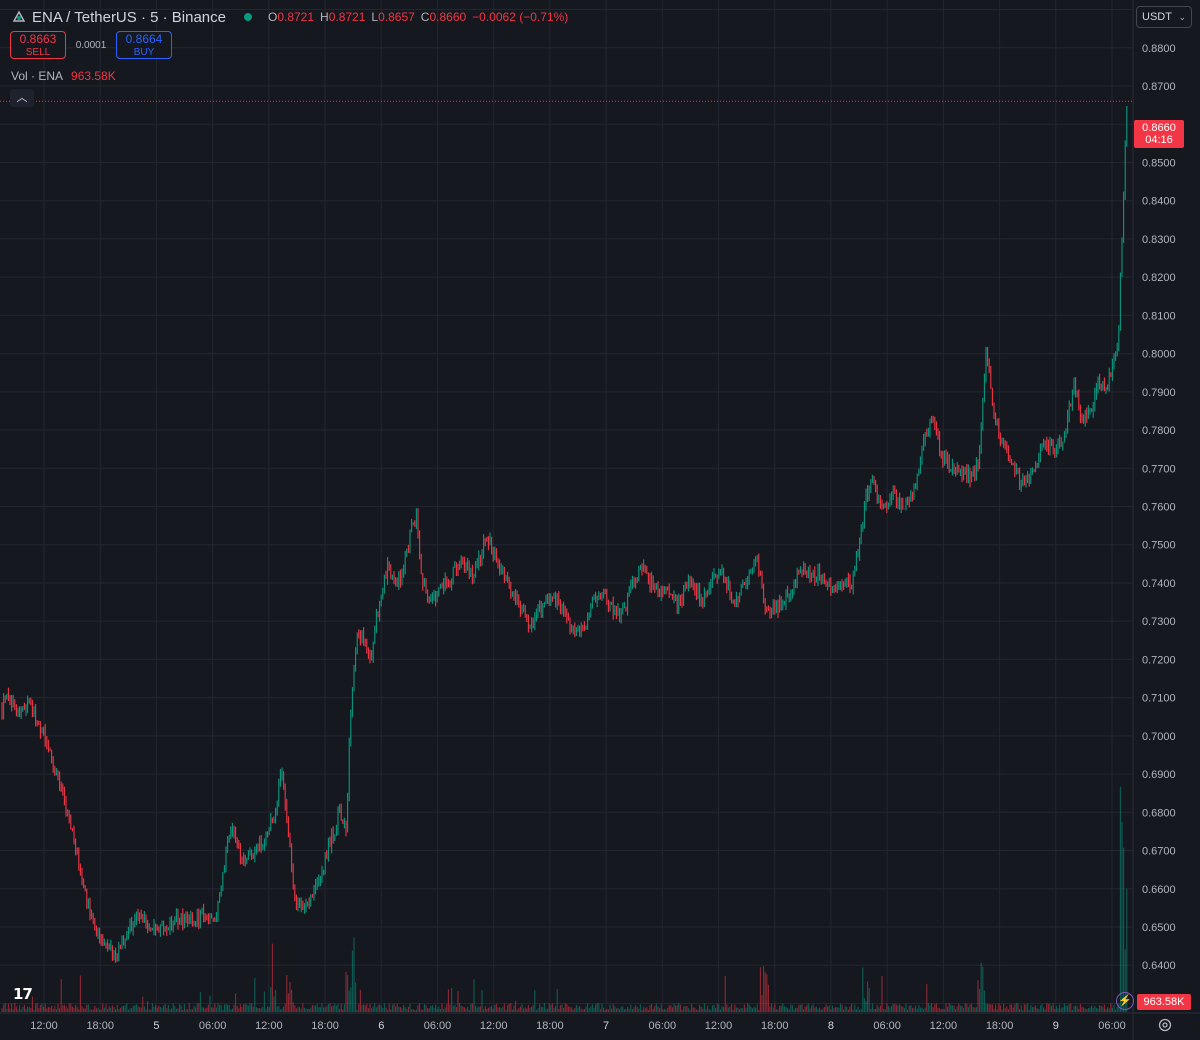  What do you see at coordinates (1159, 49) in the screenshot?
I see `price-axis-label: 0.8800` at bounding box center [1159, 49].